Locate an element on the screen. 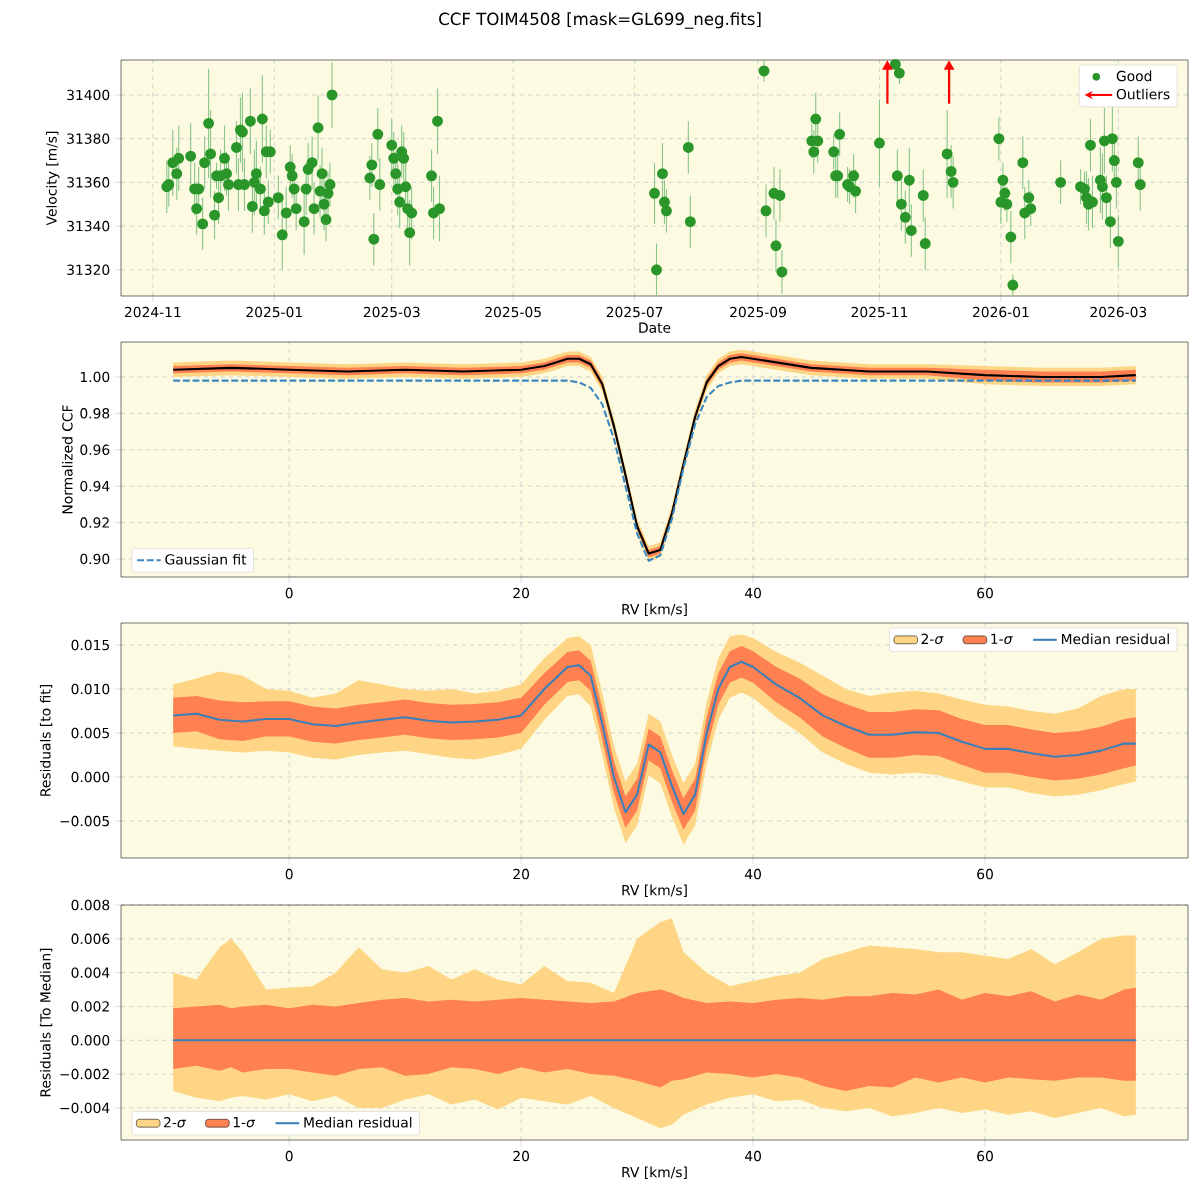  x-tick-label: 2026-03 is located at coordinates (1118, 312).